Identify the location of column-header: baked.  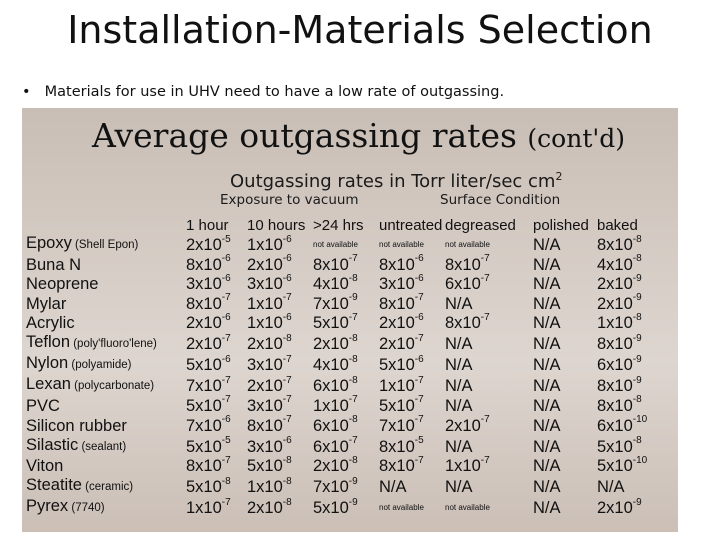
(617, 225).